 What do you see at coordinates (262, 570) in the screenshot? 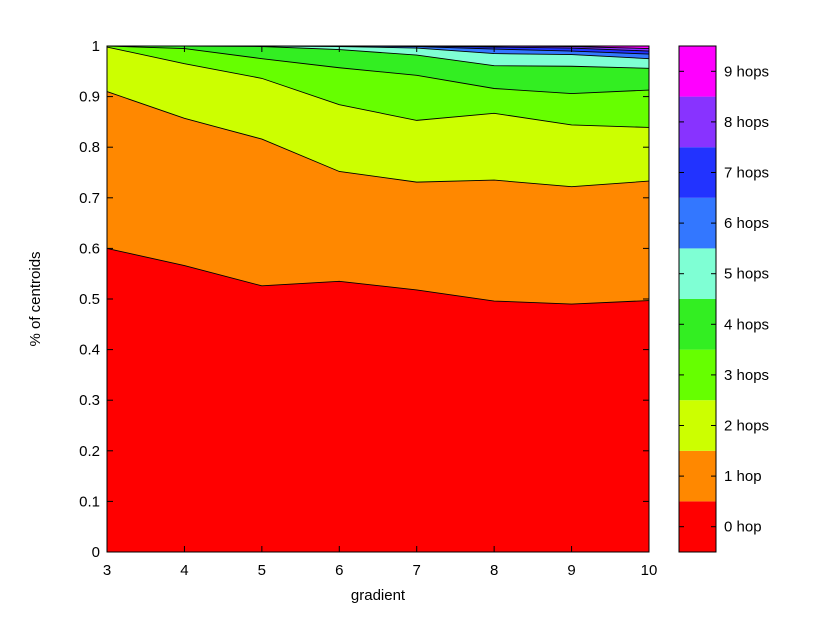
I see `x-tick-label: 5` at bounding box center [262, 570].